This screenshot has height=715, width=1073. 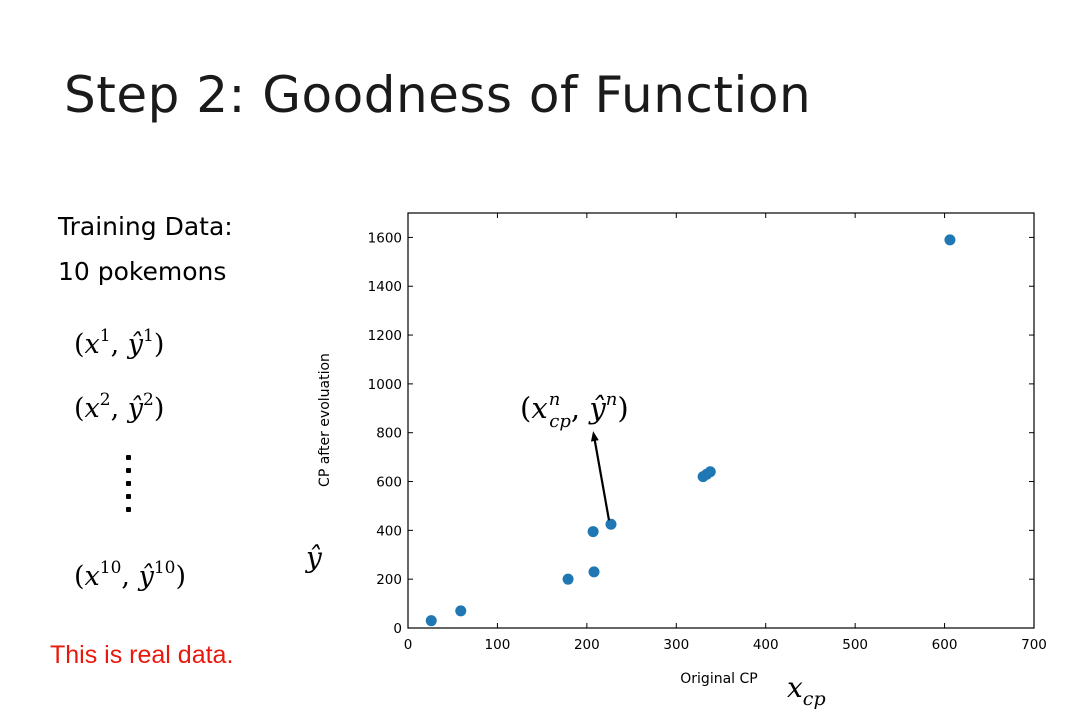 I want to click on x-tick-label: 700, so click(x=1034, y=645).